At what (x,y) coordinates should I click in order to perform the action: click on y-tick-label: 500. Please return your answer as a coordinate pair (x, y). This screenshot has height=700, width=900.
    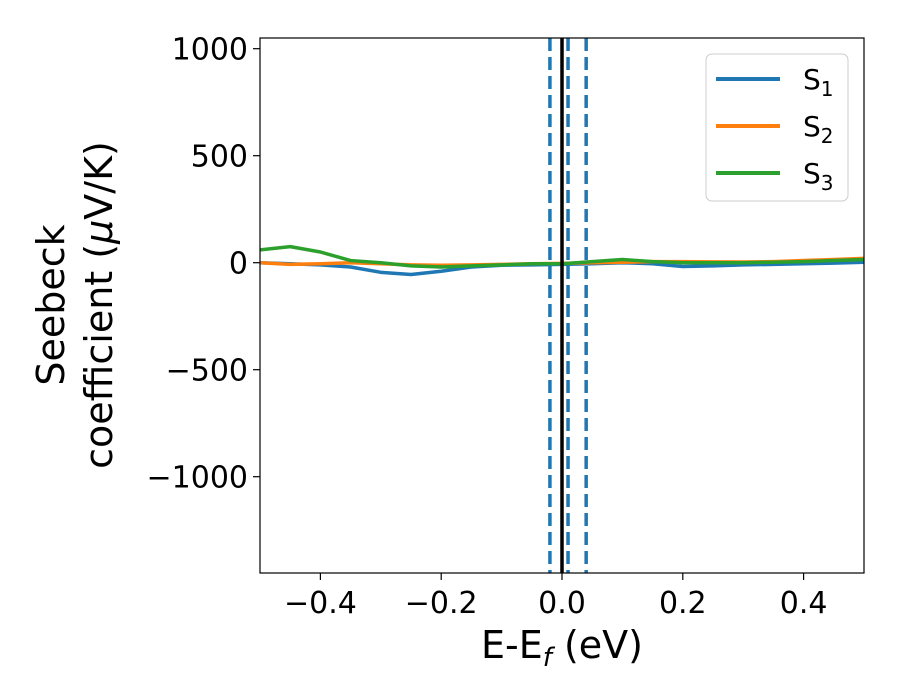
    Looking at the image, I should click on (219, 157).